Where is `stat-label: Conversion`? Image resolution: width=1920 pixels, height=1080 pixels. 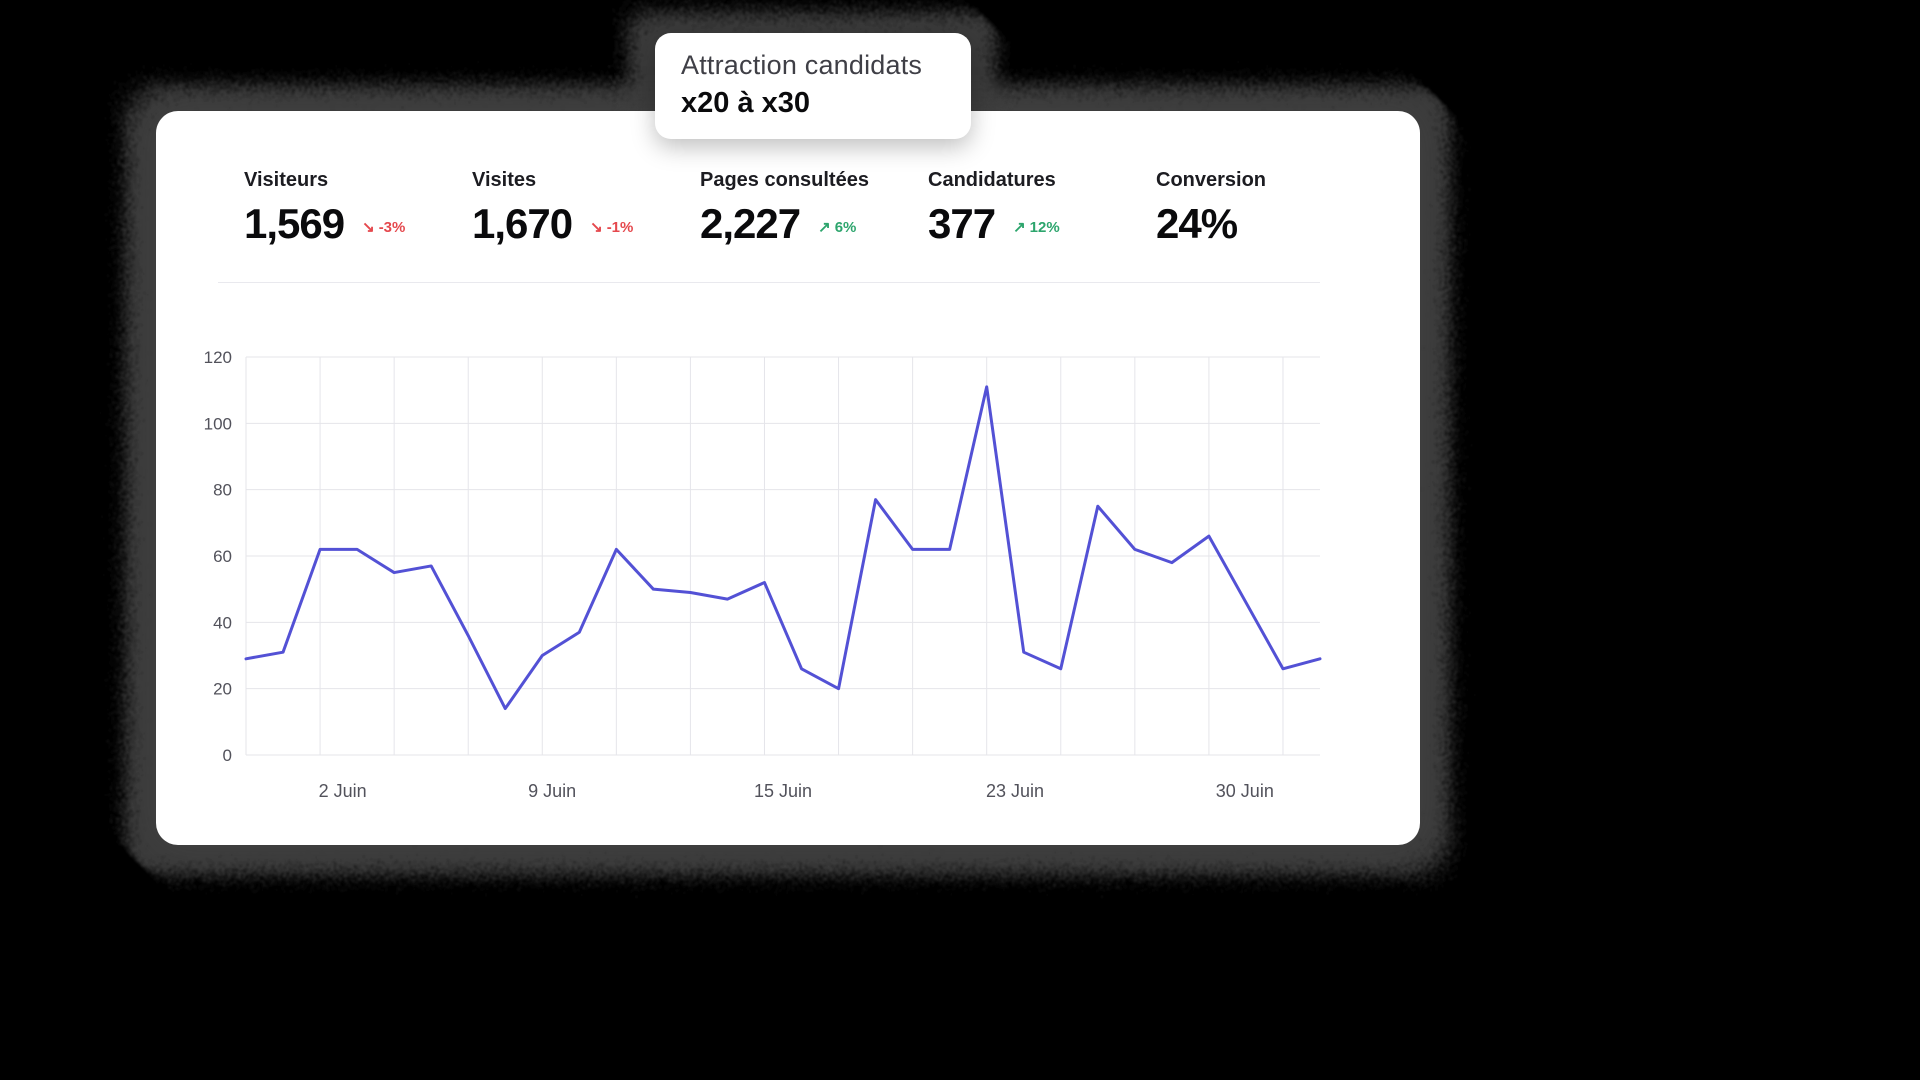 stat-label: Conversion is located at coordinates (1211, 180).